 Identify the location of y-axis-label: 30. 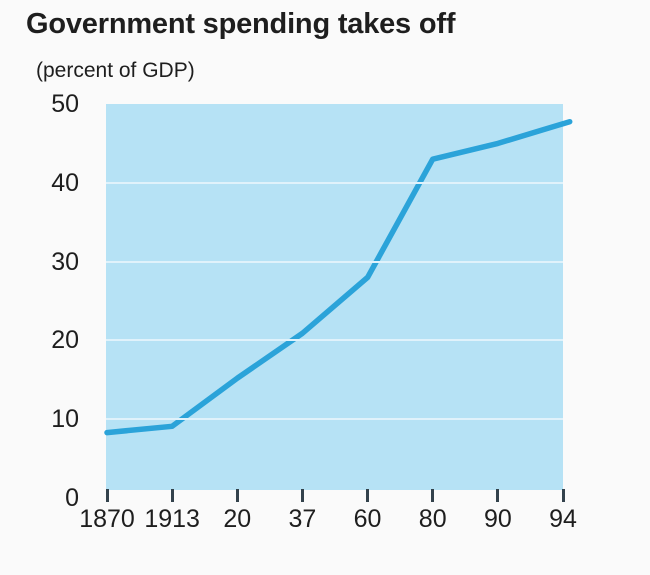
(65, 261).